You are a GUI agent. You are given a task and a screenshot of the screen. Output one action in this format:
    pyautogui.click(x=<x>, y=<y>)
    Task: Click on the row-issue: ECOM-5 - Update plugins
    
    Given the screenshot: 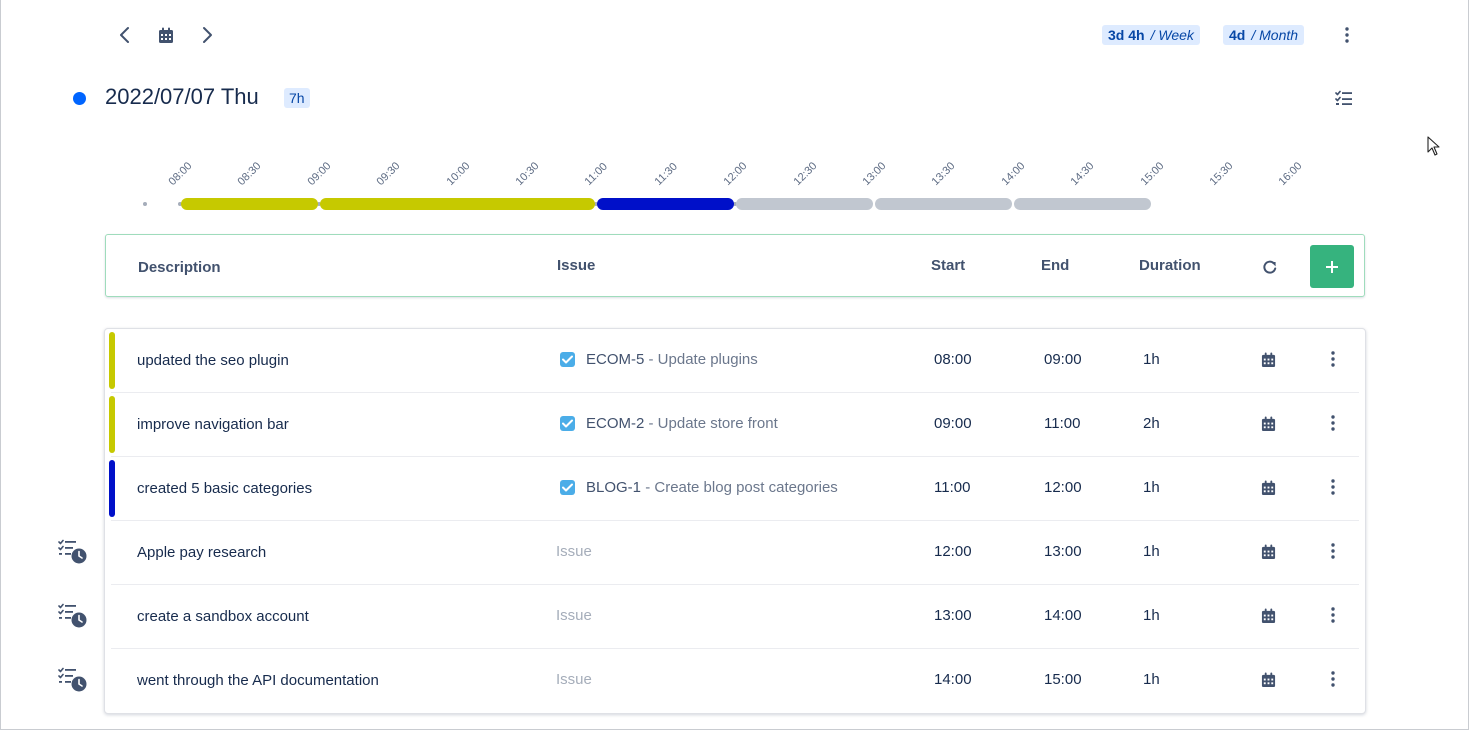 What is the action you would take?
    pyautogui.click(x=672, y=359)
    